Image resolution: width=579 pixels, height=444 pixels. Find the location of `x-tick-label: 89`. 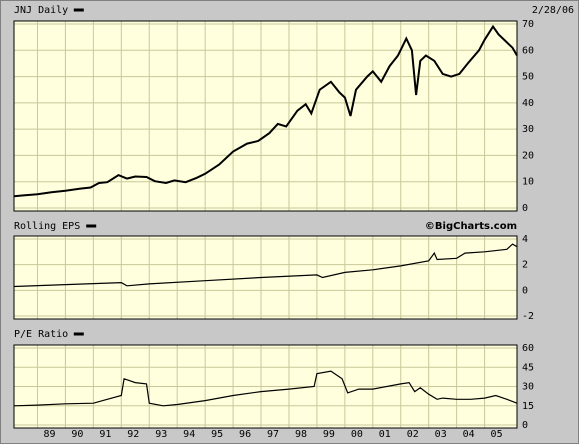

x-tick-label: 89 is located at coordinates (49, 434).